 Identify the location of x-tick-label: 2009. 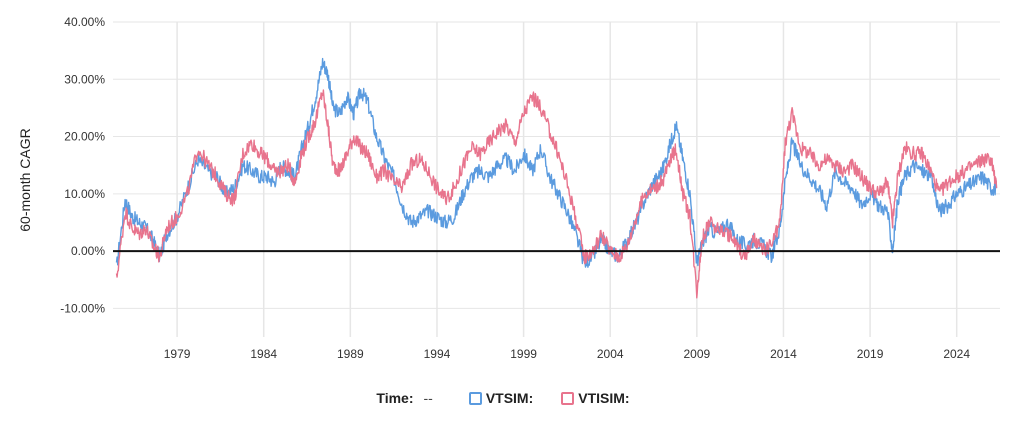
(696, 354).